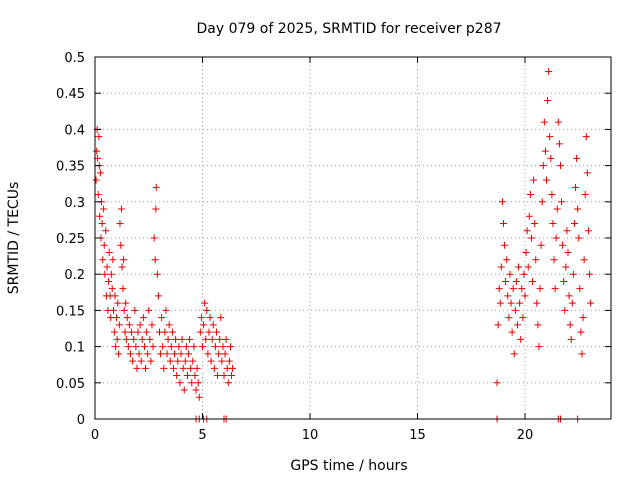 This screenshot has width=640, height=480. I want to click on x-tick-label: 5, so click(202, 435).